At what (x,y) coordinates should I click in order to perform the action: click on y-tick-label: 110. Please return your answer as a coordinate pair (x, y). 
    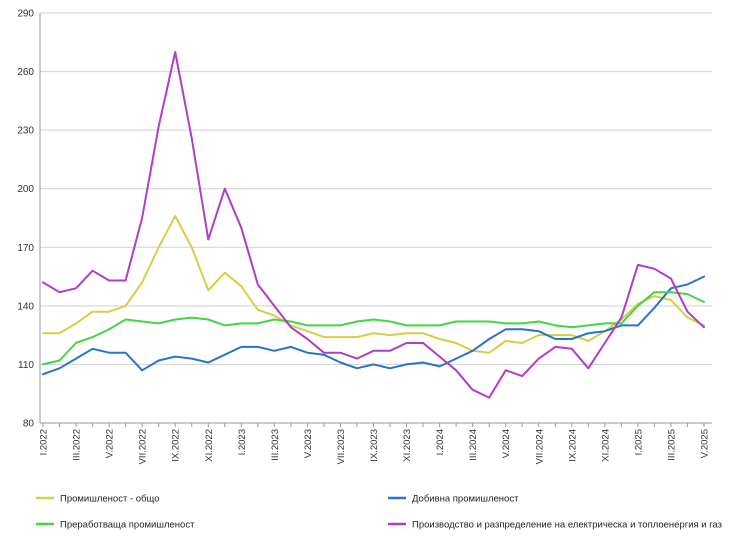
    Looking at the image, I should click on (26, 365).